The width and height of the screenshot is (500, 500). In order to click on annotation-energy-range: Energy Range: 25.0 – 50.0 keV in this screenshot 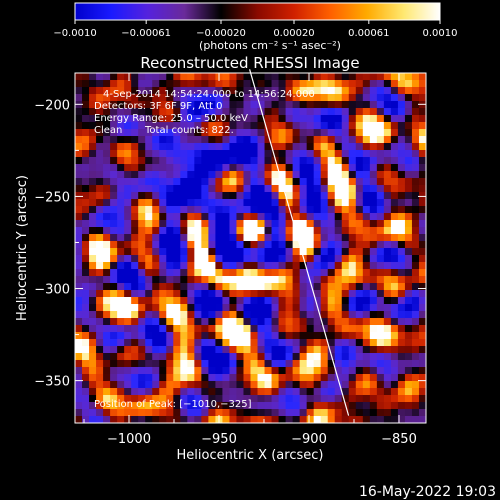, I will do `click(171, 118)`.